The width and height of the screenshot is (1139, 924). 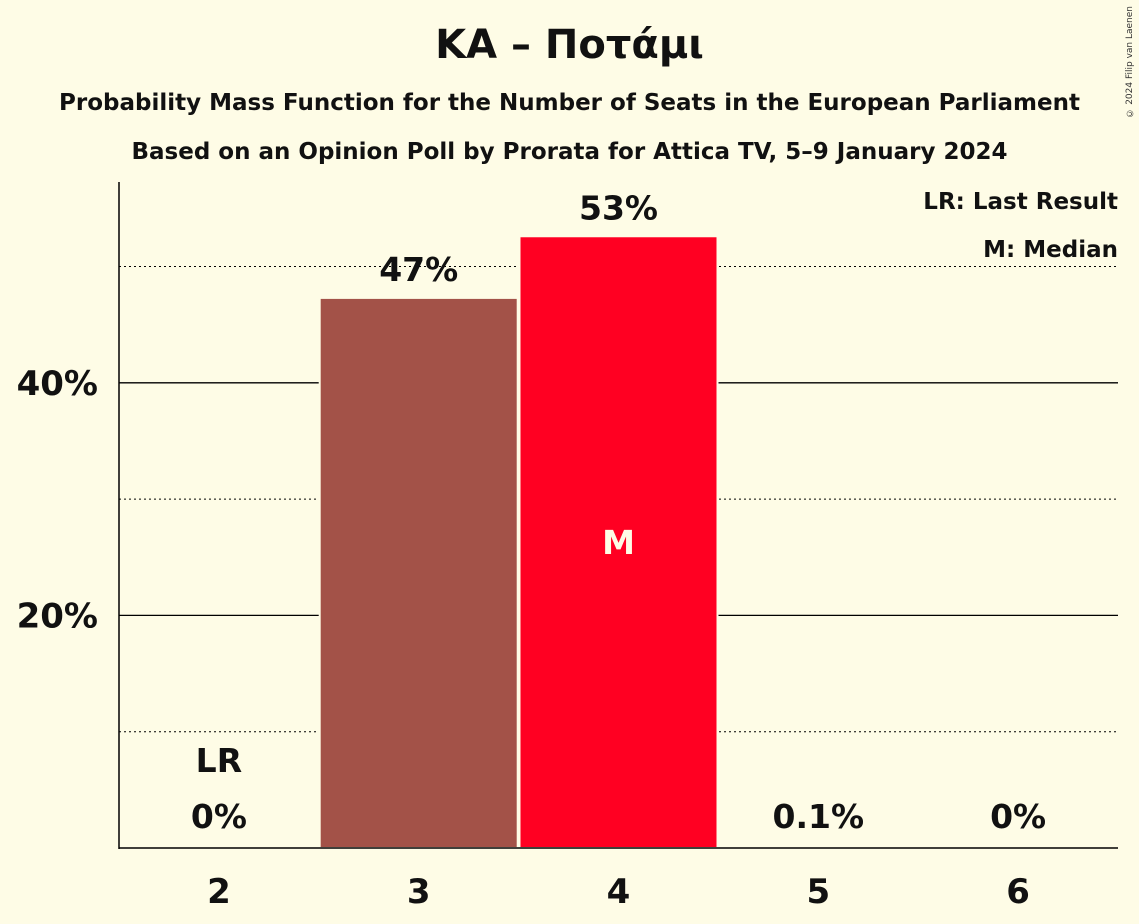 What do you see at coordinates (618, 207) in the screenshot?
I see `data-label-4: 53%` at bounding box center [618, 207].